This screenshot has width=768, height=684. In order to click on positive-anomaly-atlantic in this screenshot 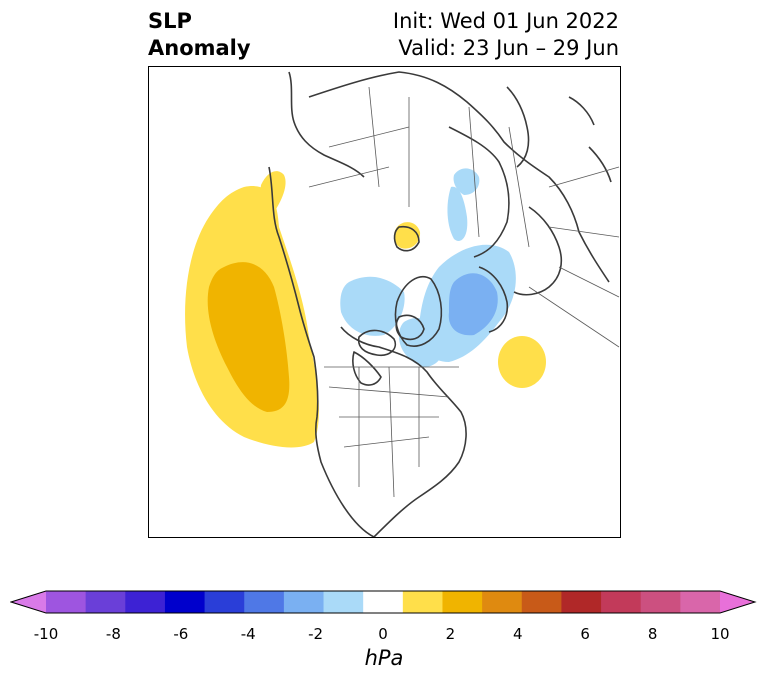, I will do `click(522, 362)`.